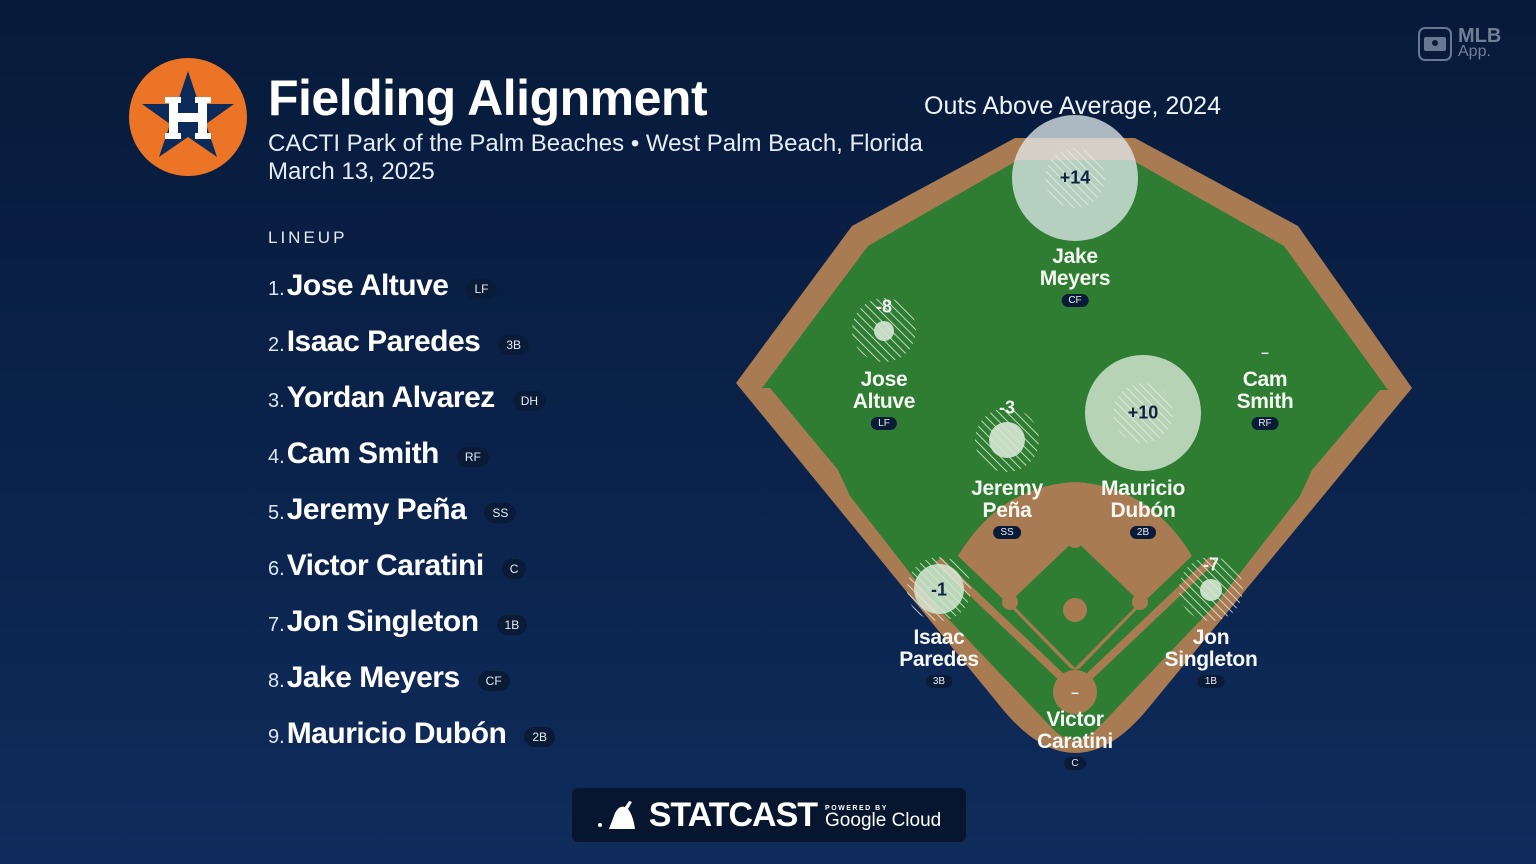 The height and width of the screenshot is (864, 1536). I want to click on lineup-player-name: Jon Singleton, so click(382, 621).